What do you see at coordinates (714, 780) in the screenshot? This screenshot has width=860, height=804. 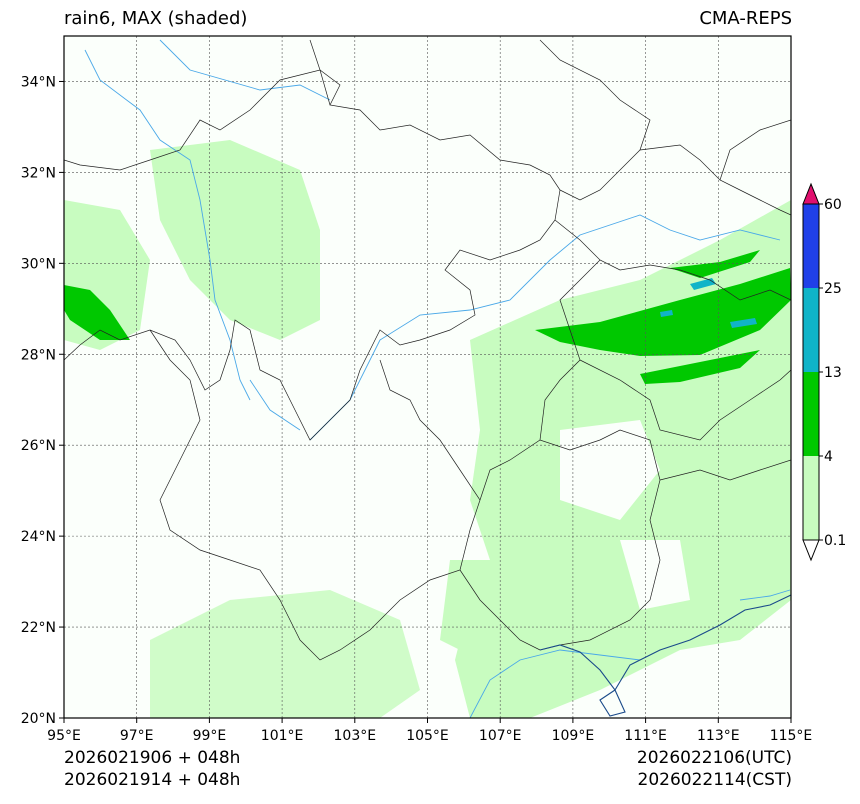 I see `valid-time-cst: 2026022114(CST)` at bounding box center [714, 780].